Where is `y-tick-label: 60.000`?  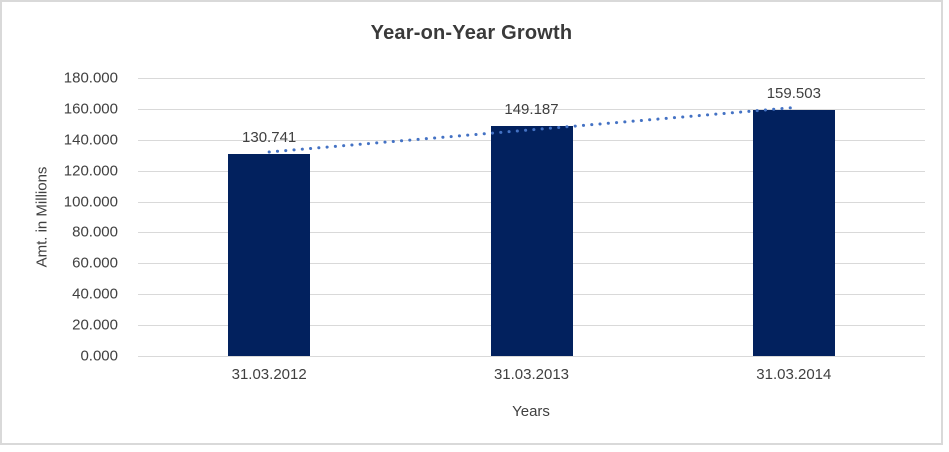 y-tick-label: 60.000 is located at coordinates (95, 263).